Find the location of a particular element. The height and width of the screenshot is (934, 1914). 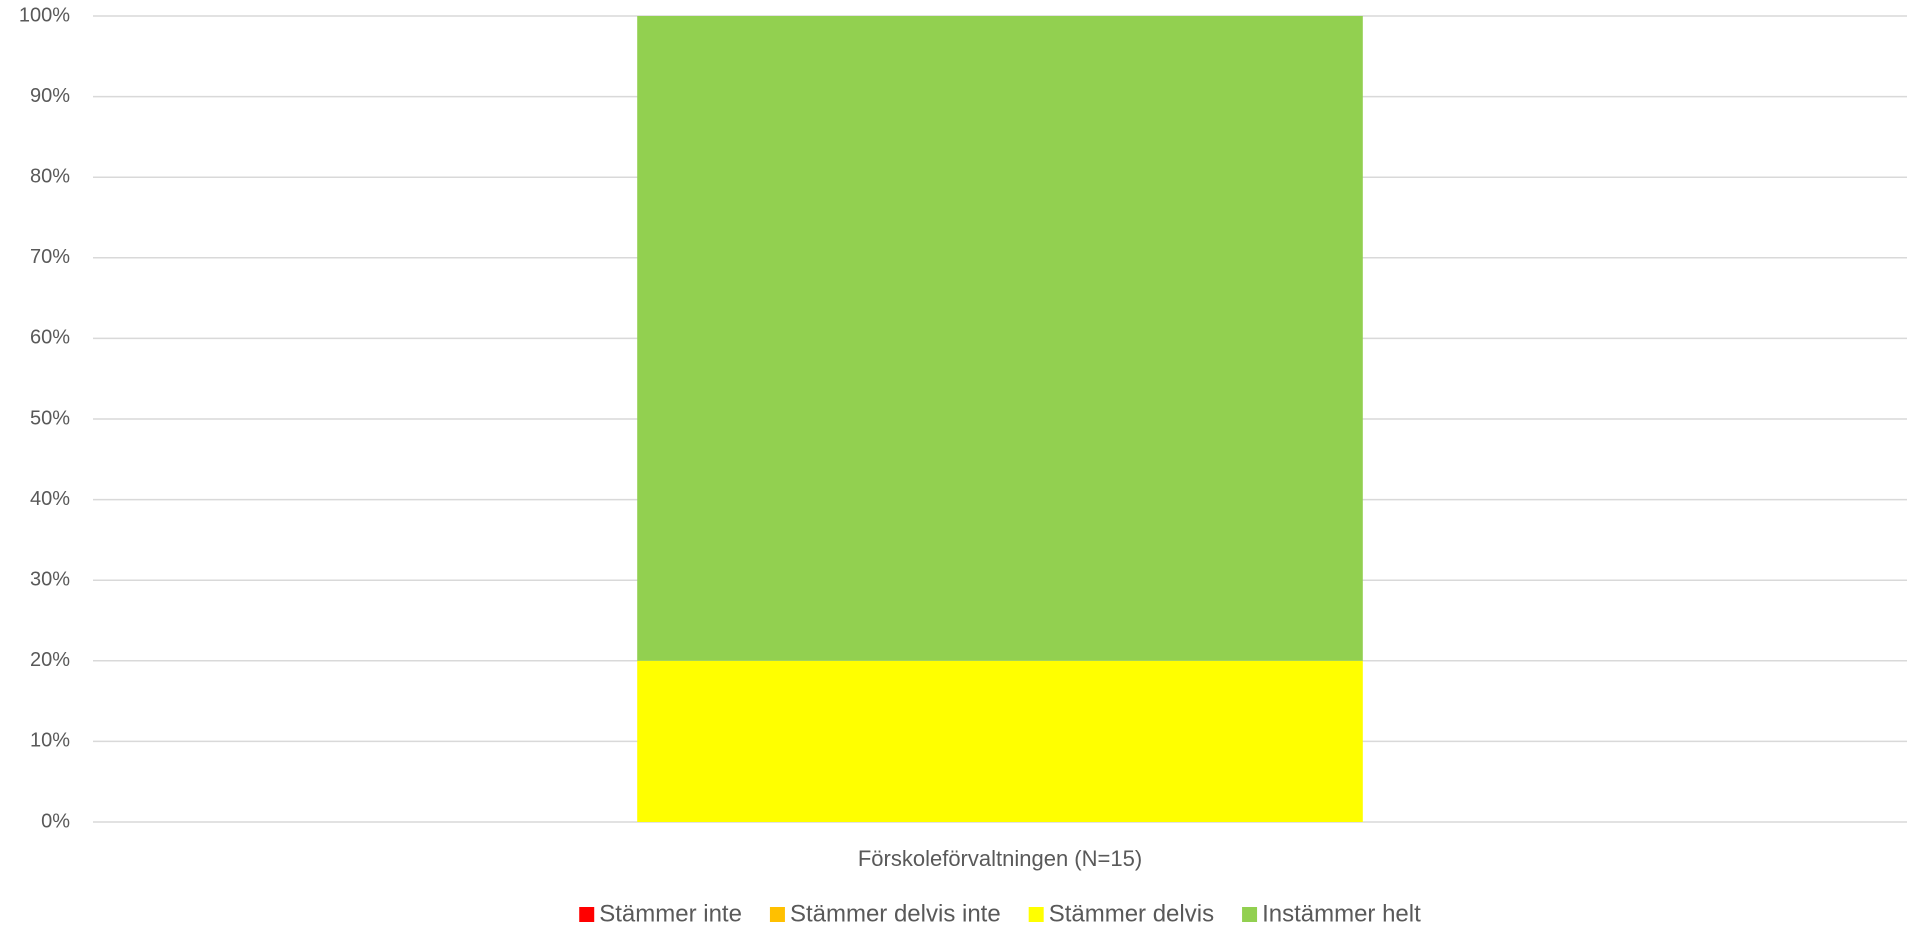

y-tick-label: 50% is located at coordinates (50, 418).